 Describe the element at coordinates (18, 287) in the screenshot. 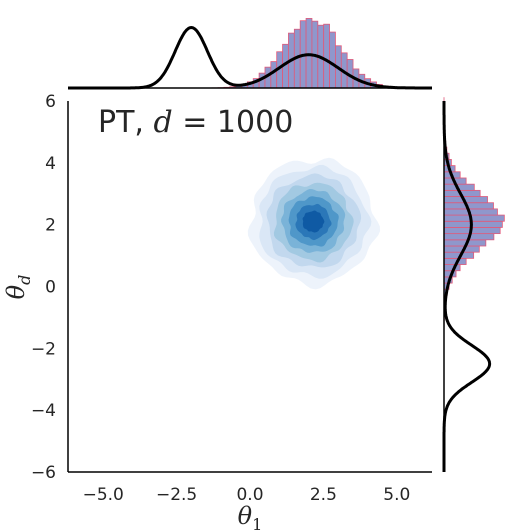

I see `y-axis-label: θd` at that location.